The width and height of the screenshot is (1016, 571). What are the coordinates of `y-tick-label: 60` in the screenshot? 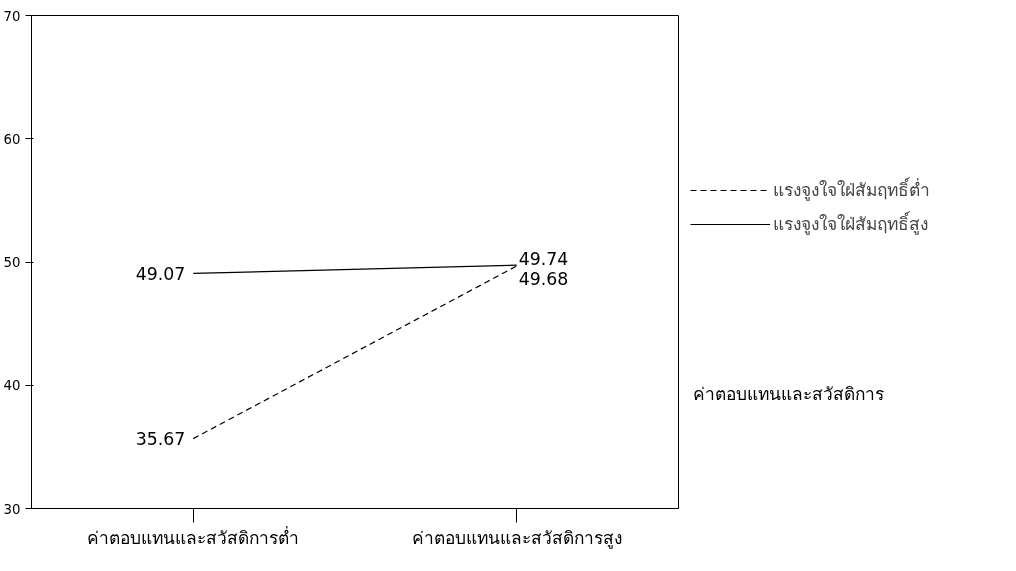 It's located at (12, 139).